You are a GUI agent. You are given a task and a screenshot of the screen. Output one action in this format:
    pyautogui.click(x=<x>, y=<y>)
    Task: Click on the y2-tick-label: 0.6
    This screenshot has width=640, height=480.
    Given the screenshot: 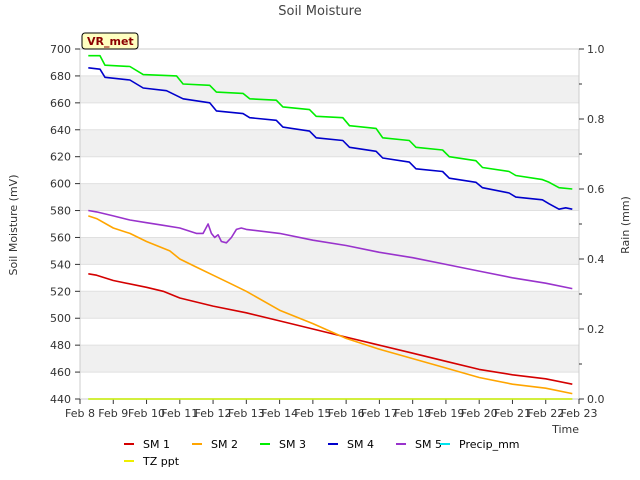 What is the action you would take?
    pyautogui.click(x=596, y=189)
    